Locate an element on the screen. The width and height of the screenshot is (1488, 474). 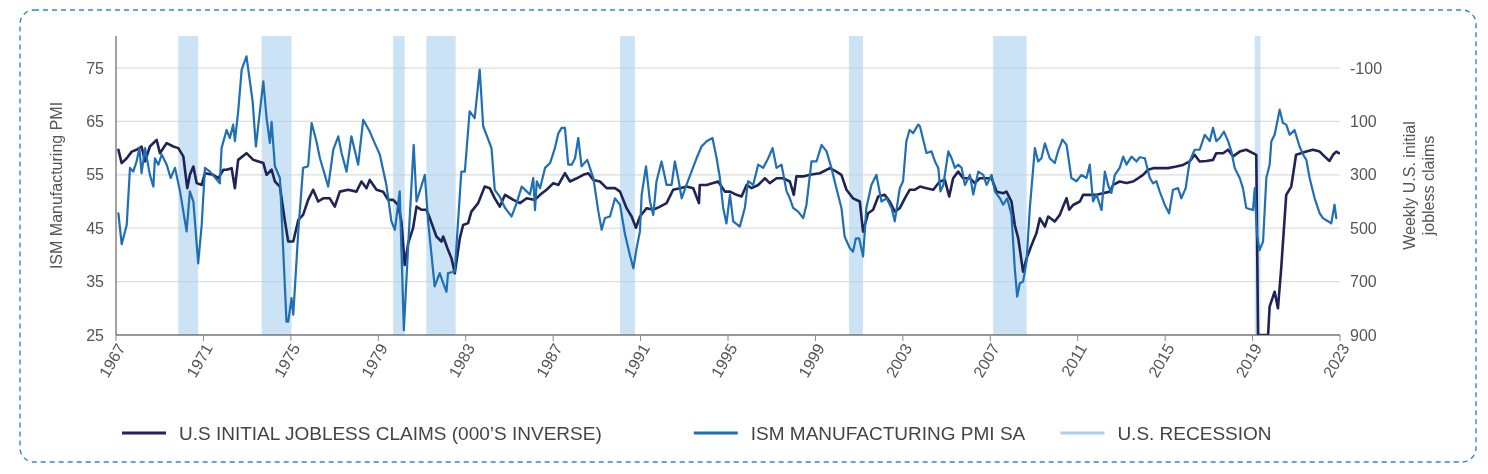
y2-tick-label: 100 is located at coordinates (1363, 122).